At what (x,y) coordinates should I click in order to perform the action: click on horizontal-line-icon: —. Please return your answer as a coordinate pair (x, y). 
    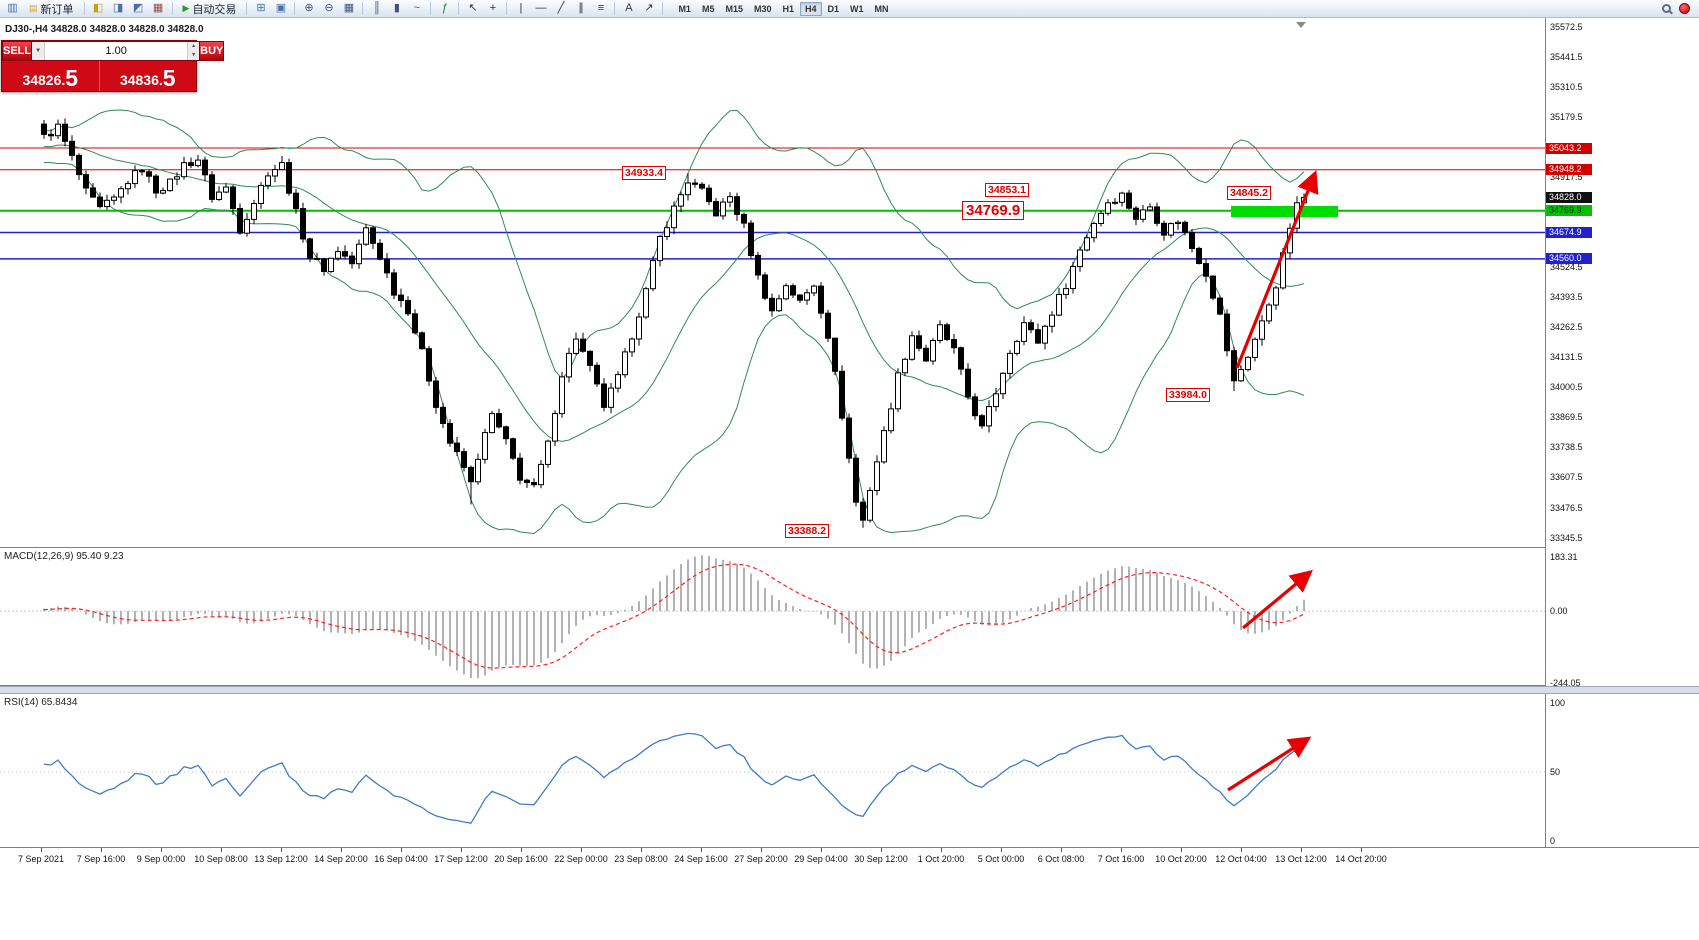
    Looking at the image, I should click on (541, 8).